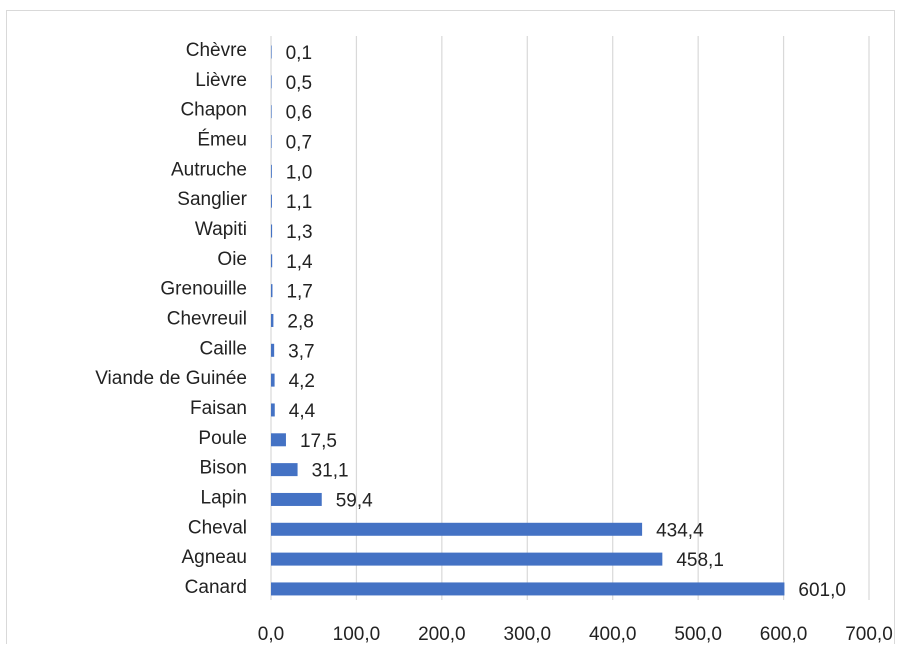 The height and width of the screenshot is (646, 897). I want to click on value-label: 2,8, so click(300, 321).